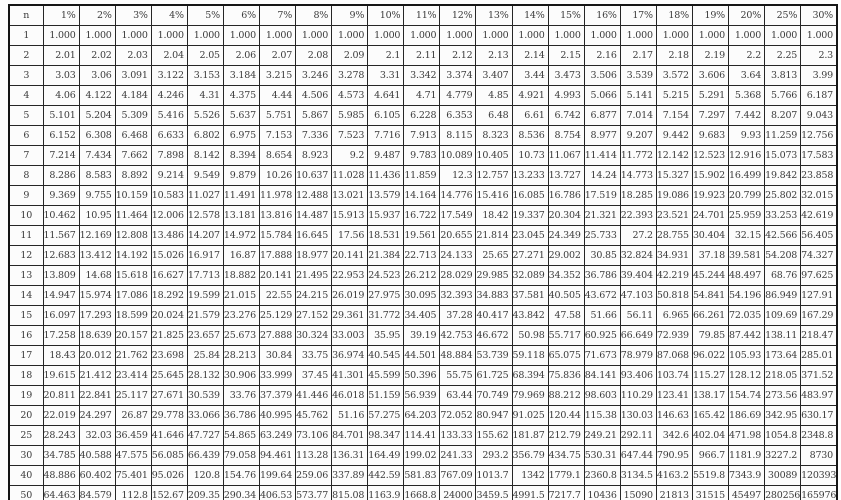  Describe the element at coordinates (602, 235) in the screenshot. I see `factor-cell: 25.733` at that location.